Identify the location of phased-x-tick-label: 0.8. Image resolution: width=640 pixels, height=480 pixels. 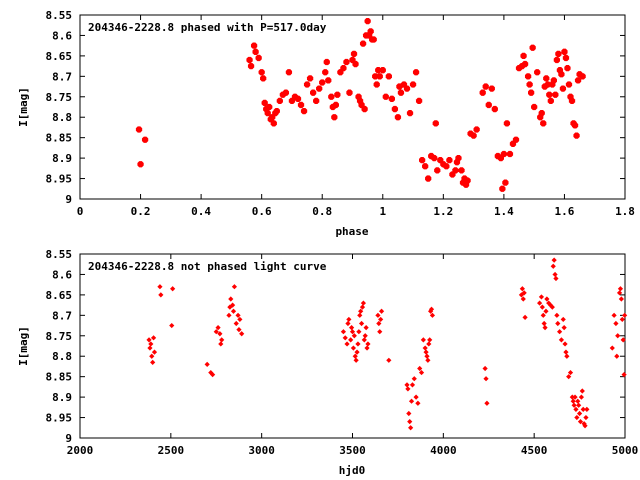
(322, 211).